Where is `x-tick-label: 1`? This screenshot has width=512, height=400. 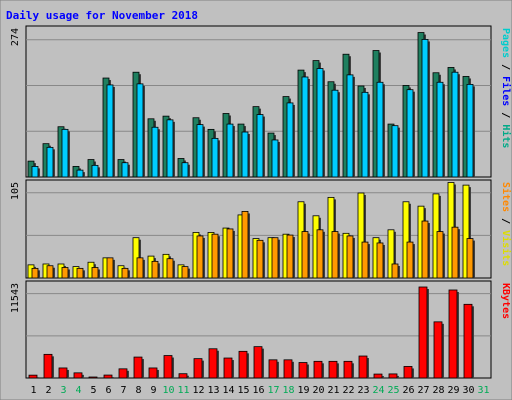 x-tick-label: 1 is located at coordinates (33, 390).